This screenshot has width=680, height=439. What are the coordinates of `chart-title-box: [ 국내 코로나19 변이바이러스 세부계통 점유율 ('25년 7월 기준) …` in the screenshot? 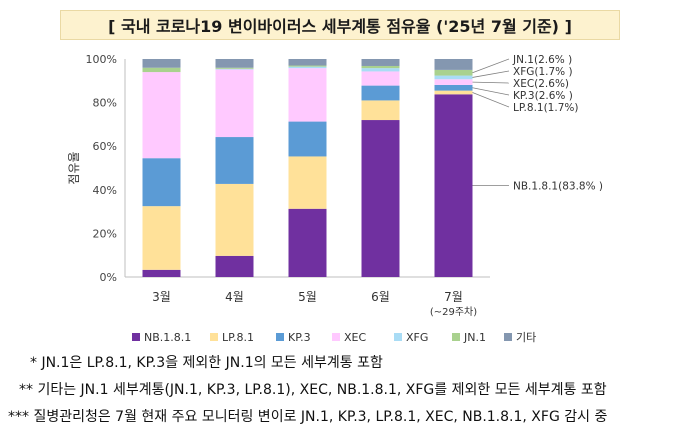 It's located at (340, 25).